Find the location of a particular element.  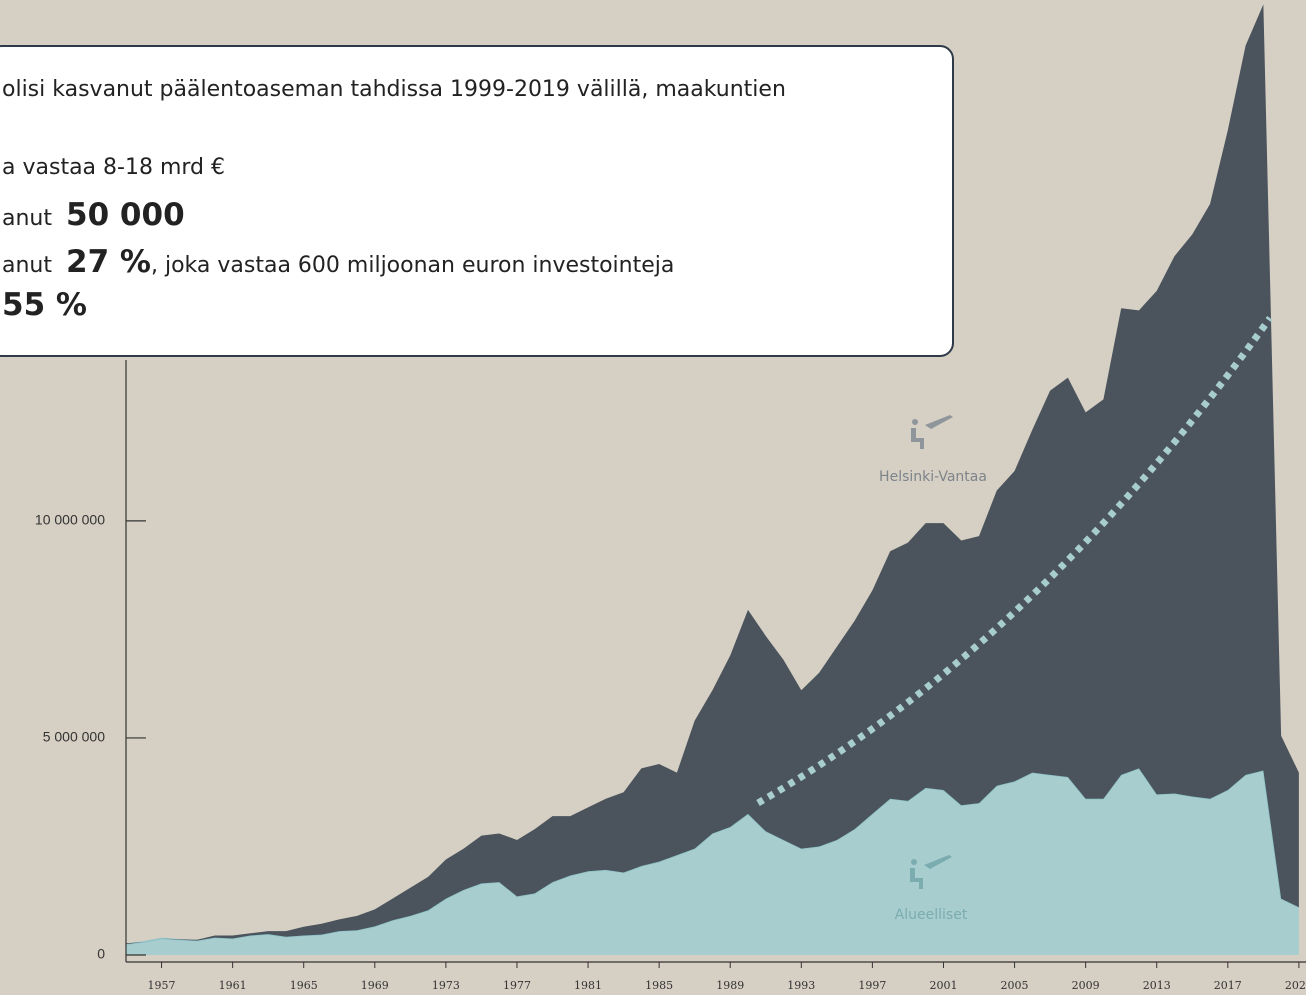

x-tick-label: 2001 is located at coordinates (943, 985).